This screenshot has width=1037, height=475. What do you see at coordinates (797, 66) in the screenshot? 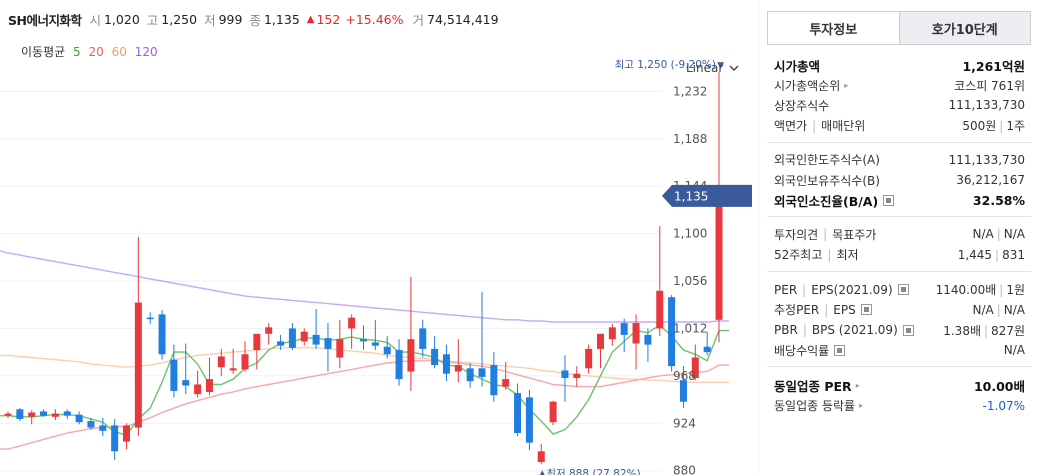
I see `market-cap-label: 시가총액` at bounding box center [797, 66].